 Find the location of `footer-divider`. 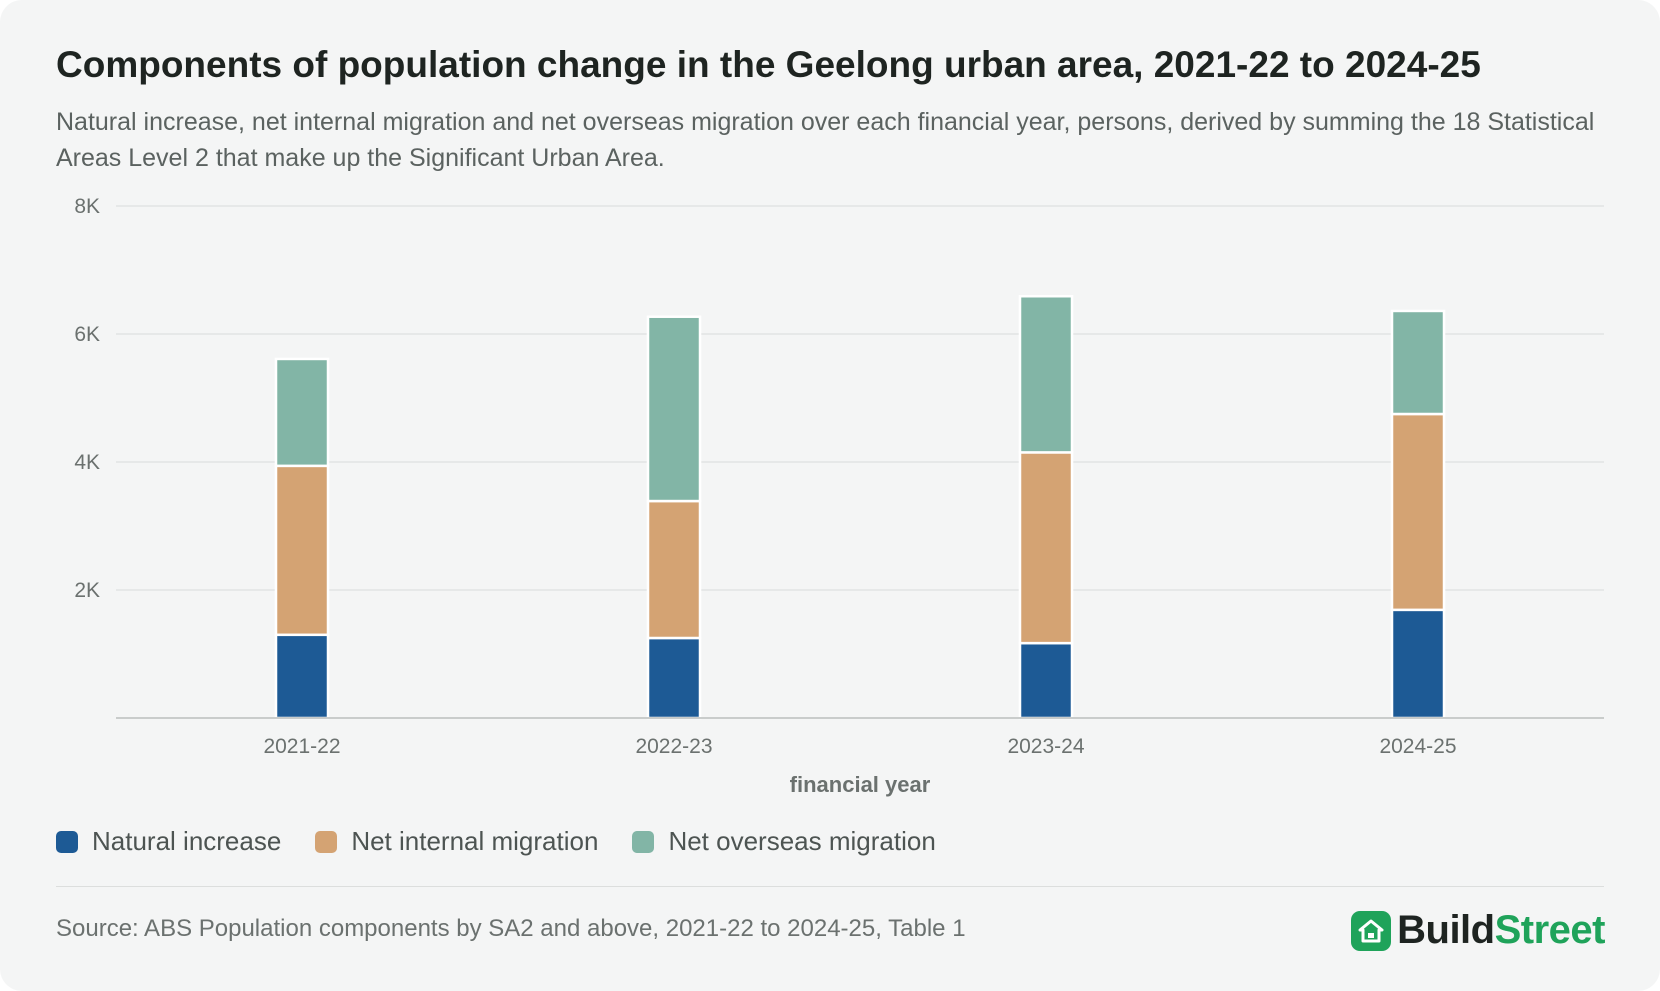

footer-divider is located at coordinates (830, 886).